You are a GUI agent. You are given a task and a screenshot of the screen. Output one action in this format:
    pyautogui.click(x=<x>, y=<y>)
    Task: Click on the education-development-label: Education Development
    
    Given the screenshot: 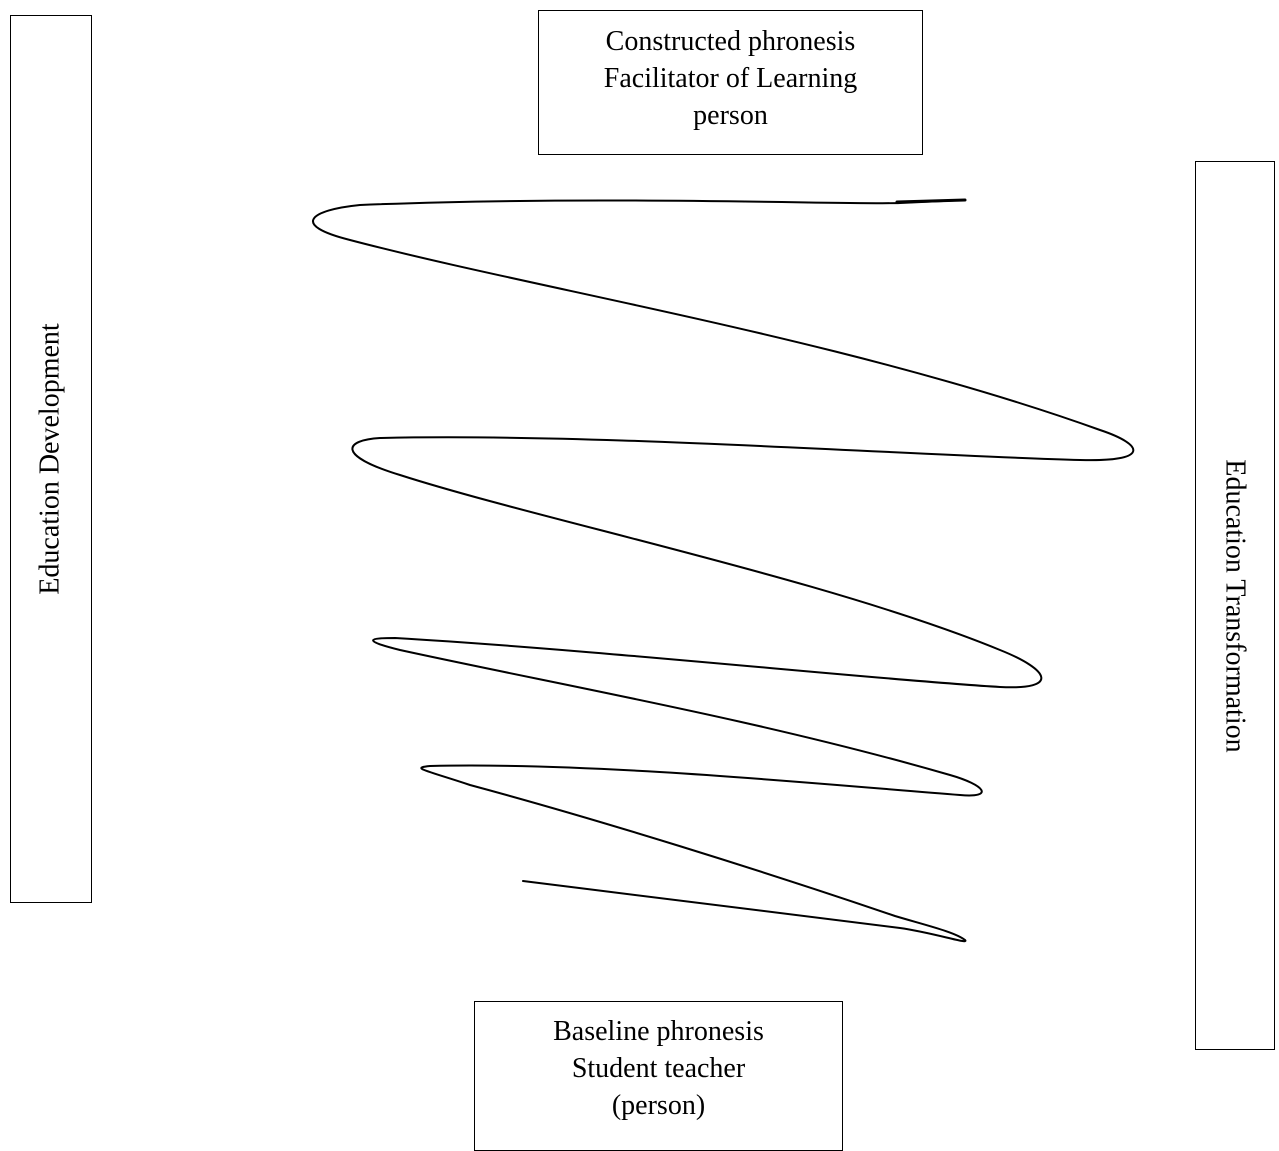 What is the action you would take?
    pyautogui.click(x=51, y=459)
    